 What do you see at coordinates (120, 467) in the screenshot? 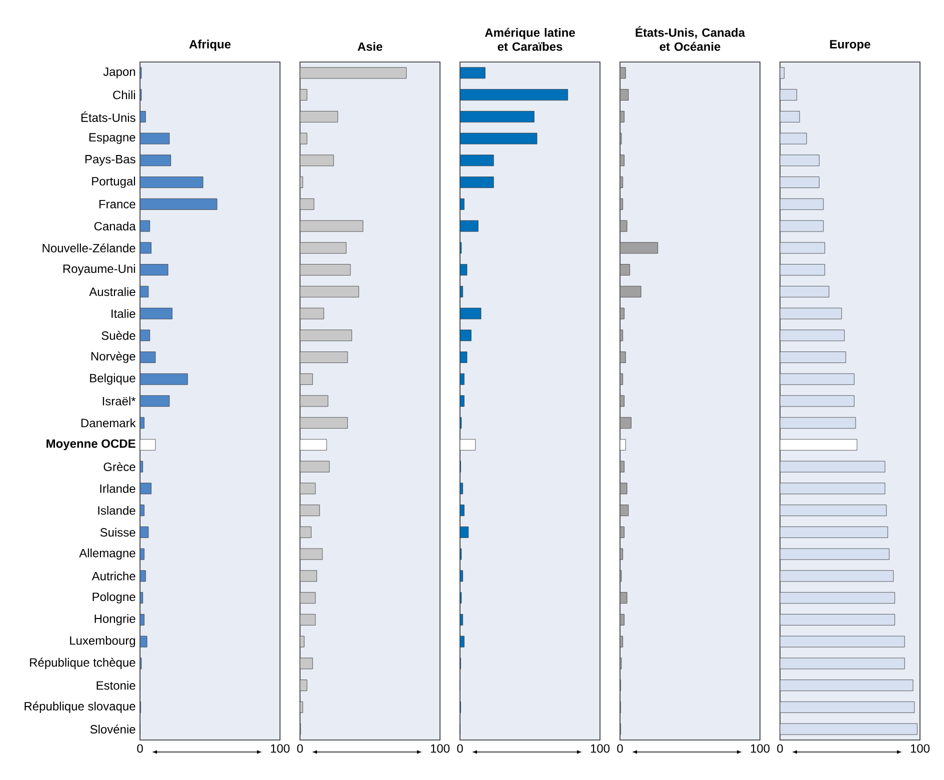
I see `y-tick-label: Grèce` at bounding box center [120, 467].